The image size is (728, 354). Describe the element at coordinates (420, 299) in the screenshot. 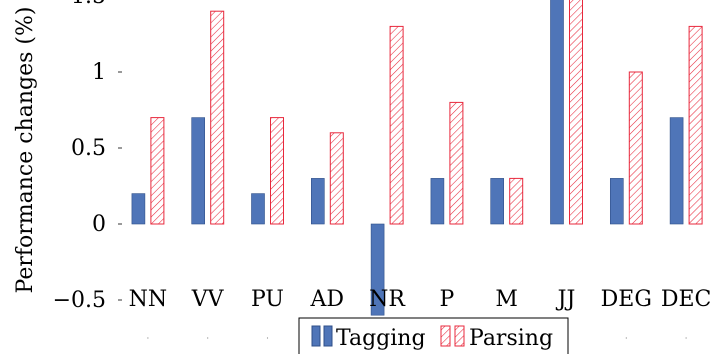

I see `x-axis-labels: NN VV PU AD NR P M JJ DEG DEC` at that location.